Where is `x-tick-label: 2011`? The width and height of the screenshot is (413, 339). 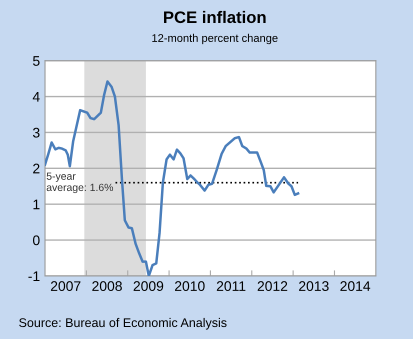 x-tick-label: 2011 is located at coordinates (231, 286).